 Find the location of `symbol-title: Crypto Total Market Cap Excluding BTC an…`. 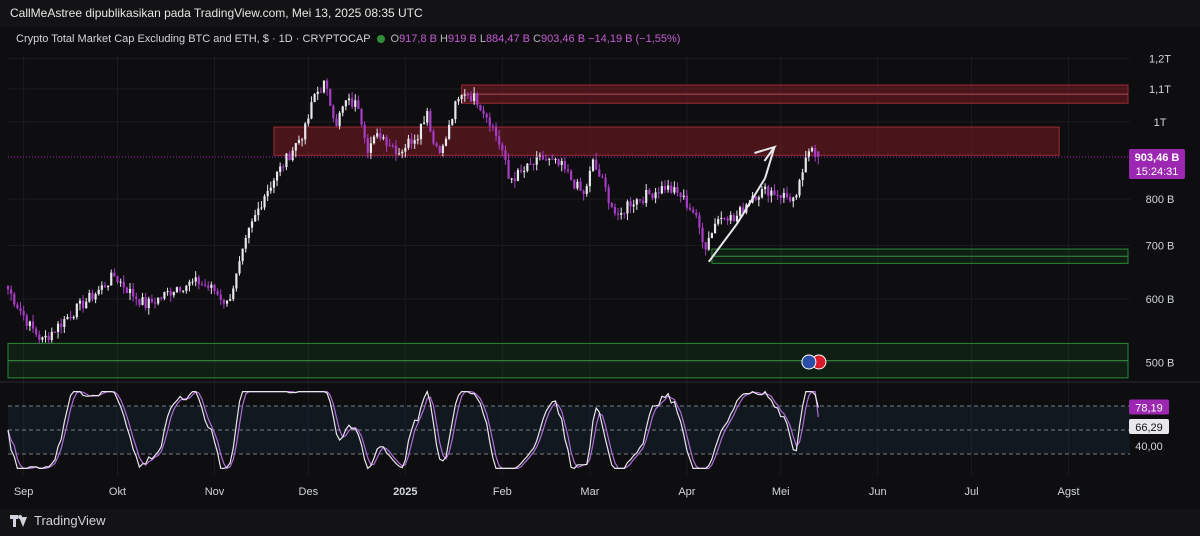

symbol-title: Crypto Total Market Cap Excluding BTC an… is located at coordinates (193, 39).